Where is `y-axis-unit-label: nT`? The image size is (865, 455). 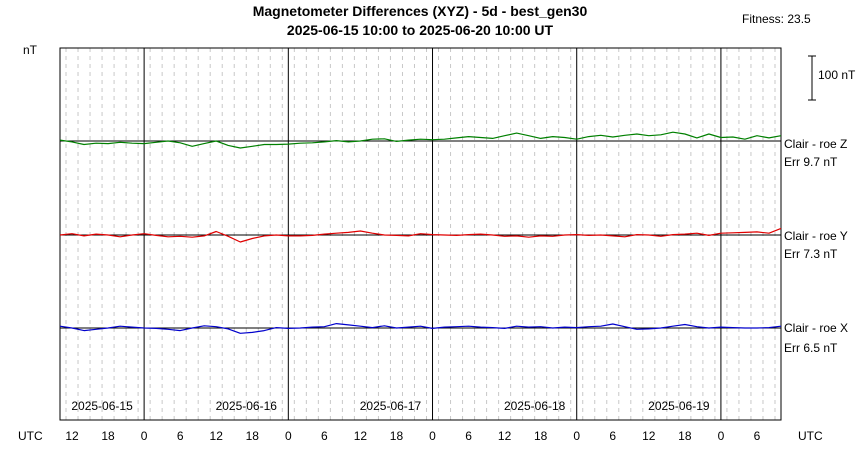 y-axis-unit-label: nT is located at coordinates (30, 50).